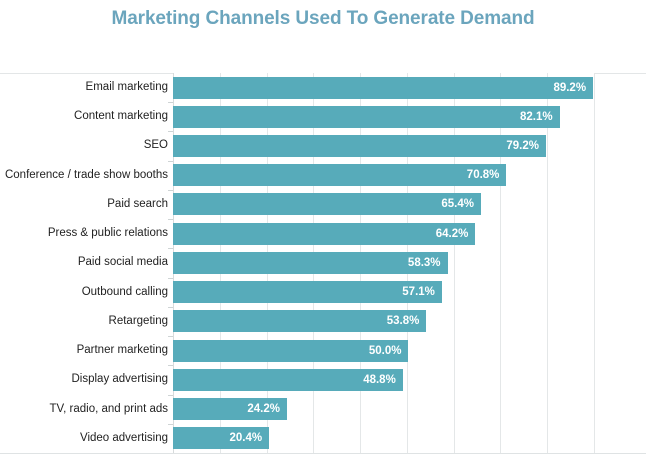 Image resolution: width=646 pixels, height=464 pixels. What do you see at coordinates (452, 233) in the screenshot?
I see `bar-value-label: 64.2%` at bounding box center [452, 233].